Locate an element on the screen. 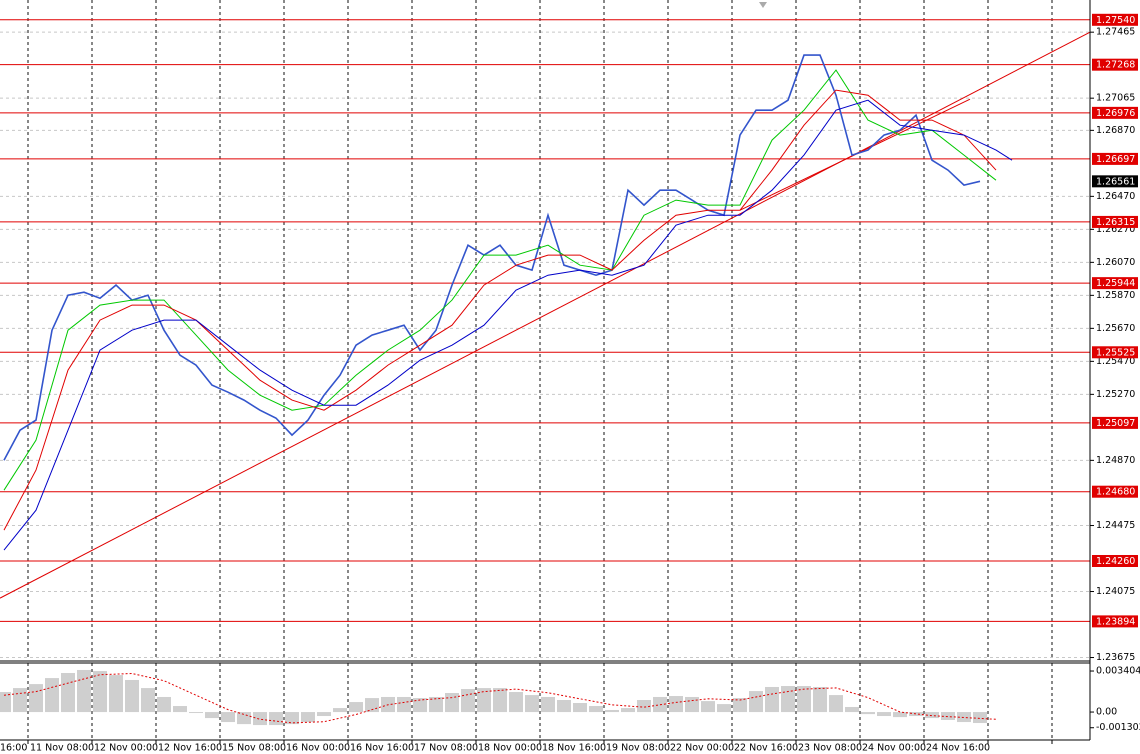 The image size is (1140, 754). x-tick-label: 18 Nov 16:00 is located at coordinates (574, 748).